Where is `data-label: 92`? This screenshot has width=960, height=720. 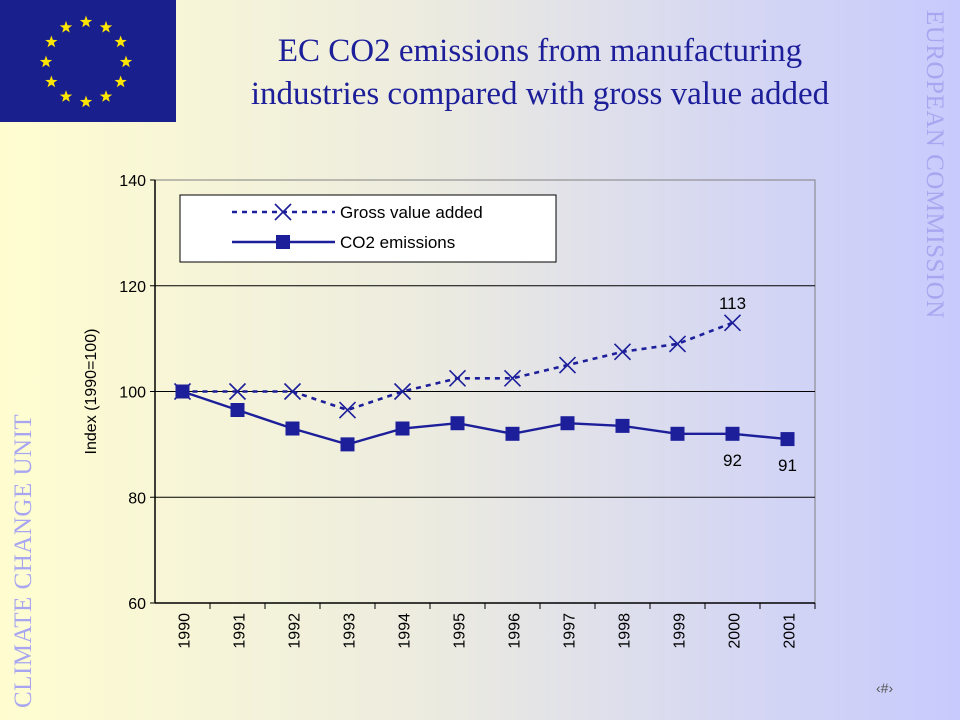
data-label: 92 is located at coordinates (732, 460).